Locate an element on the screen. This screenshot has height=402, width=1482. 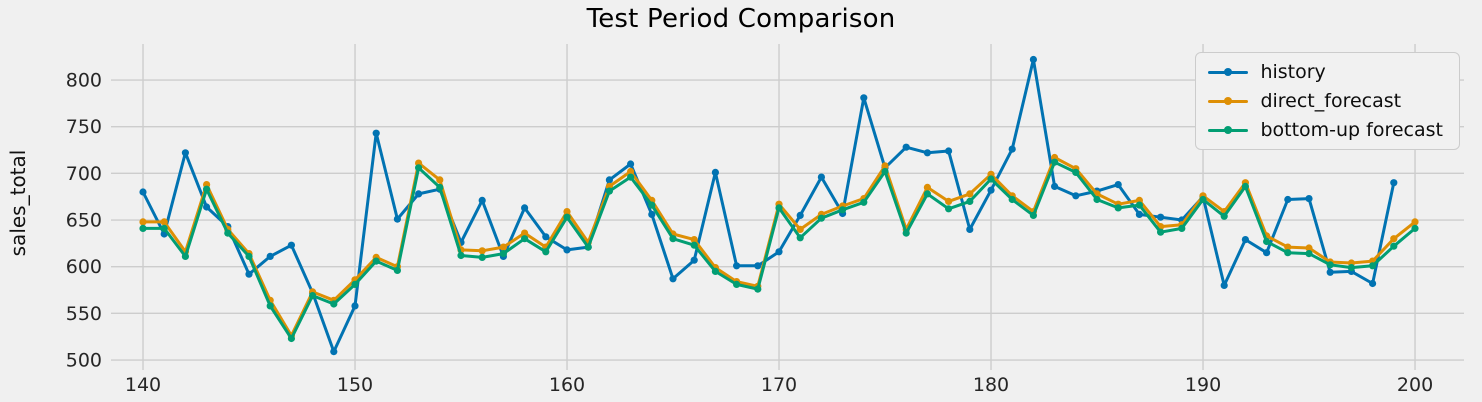
x-tick-label: 180 is located at coordinates (991, 385).